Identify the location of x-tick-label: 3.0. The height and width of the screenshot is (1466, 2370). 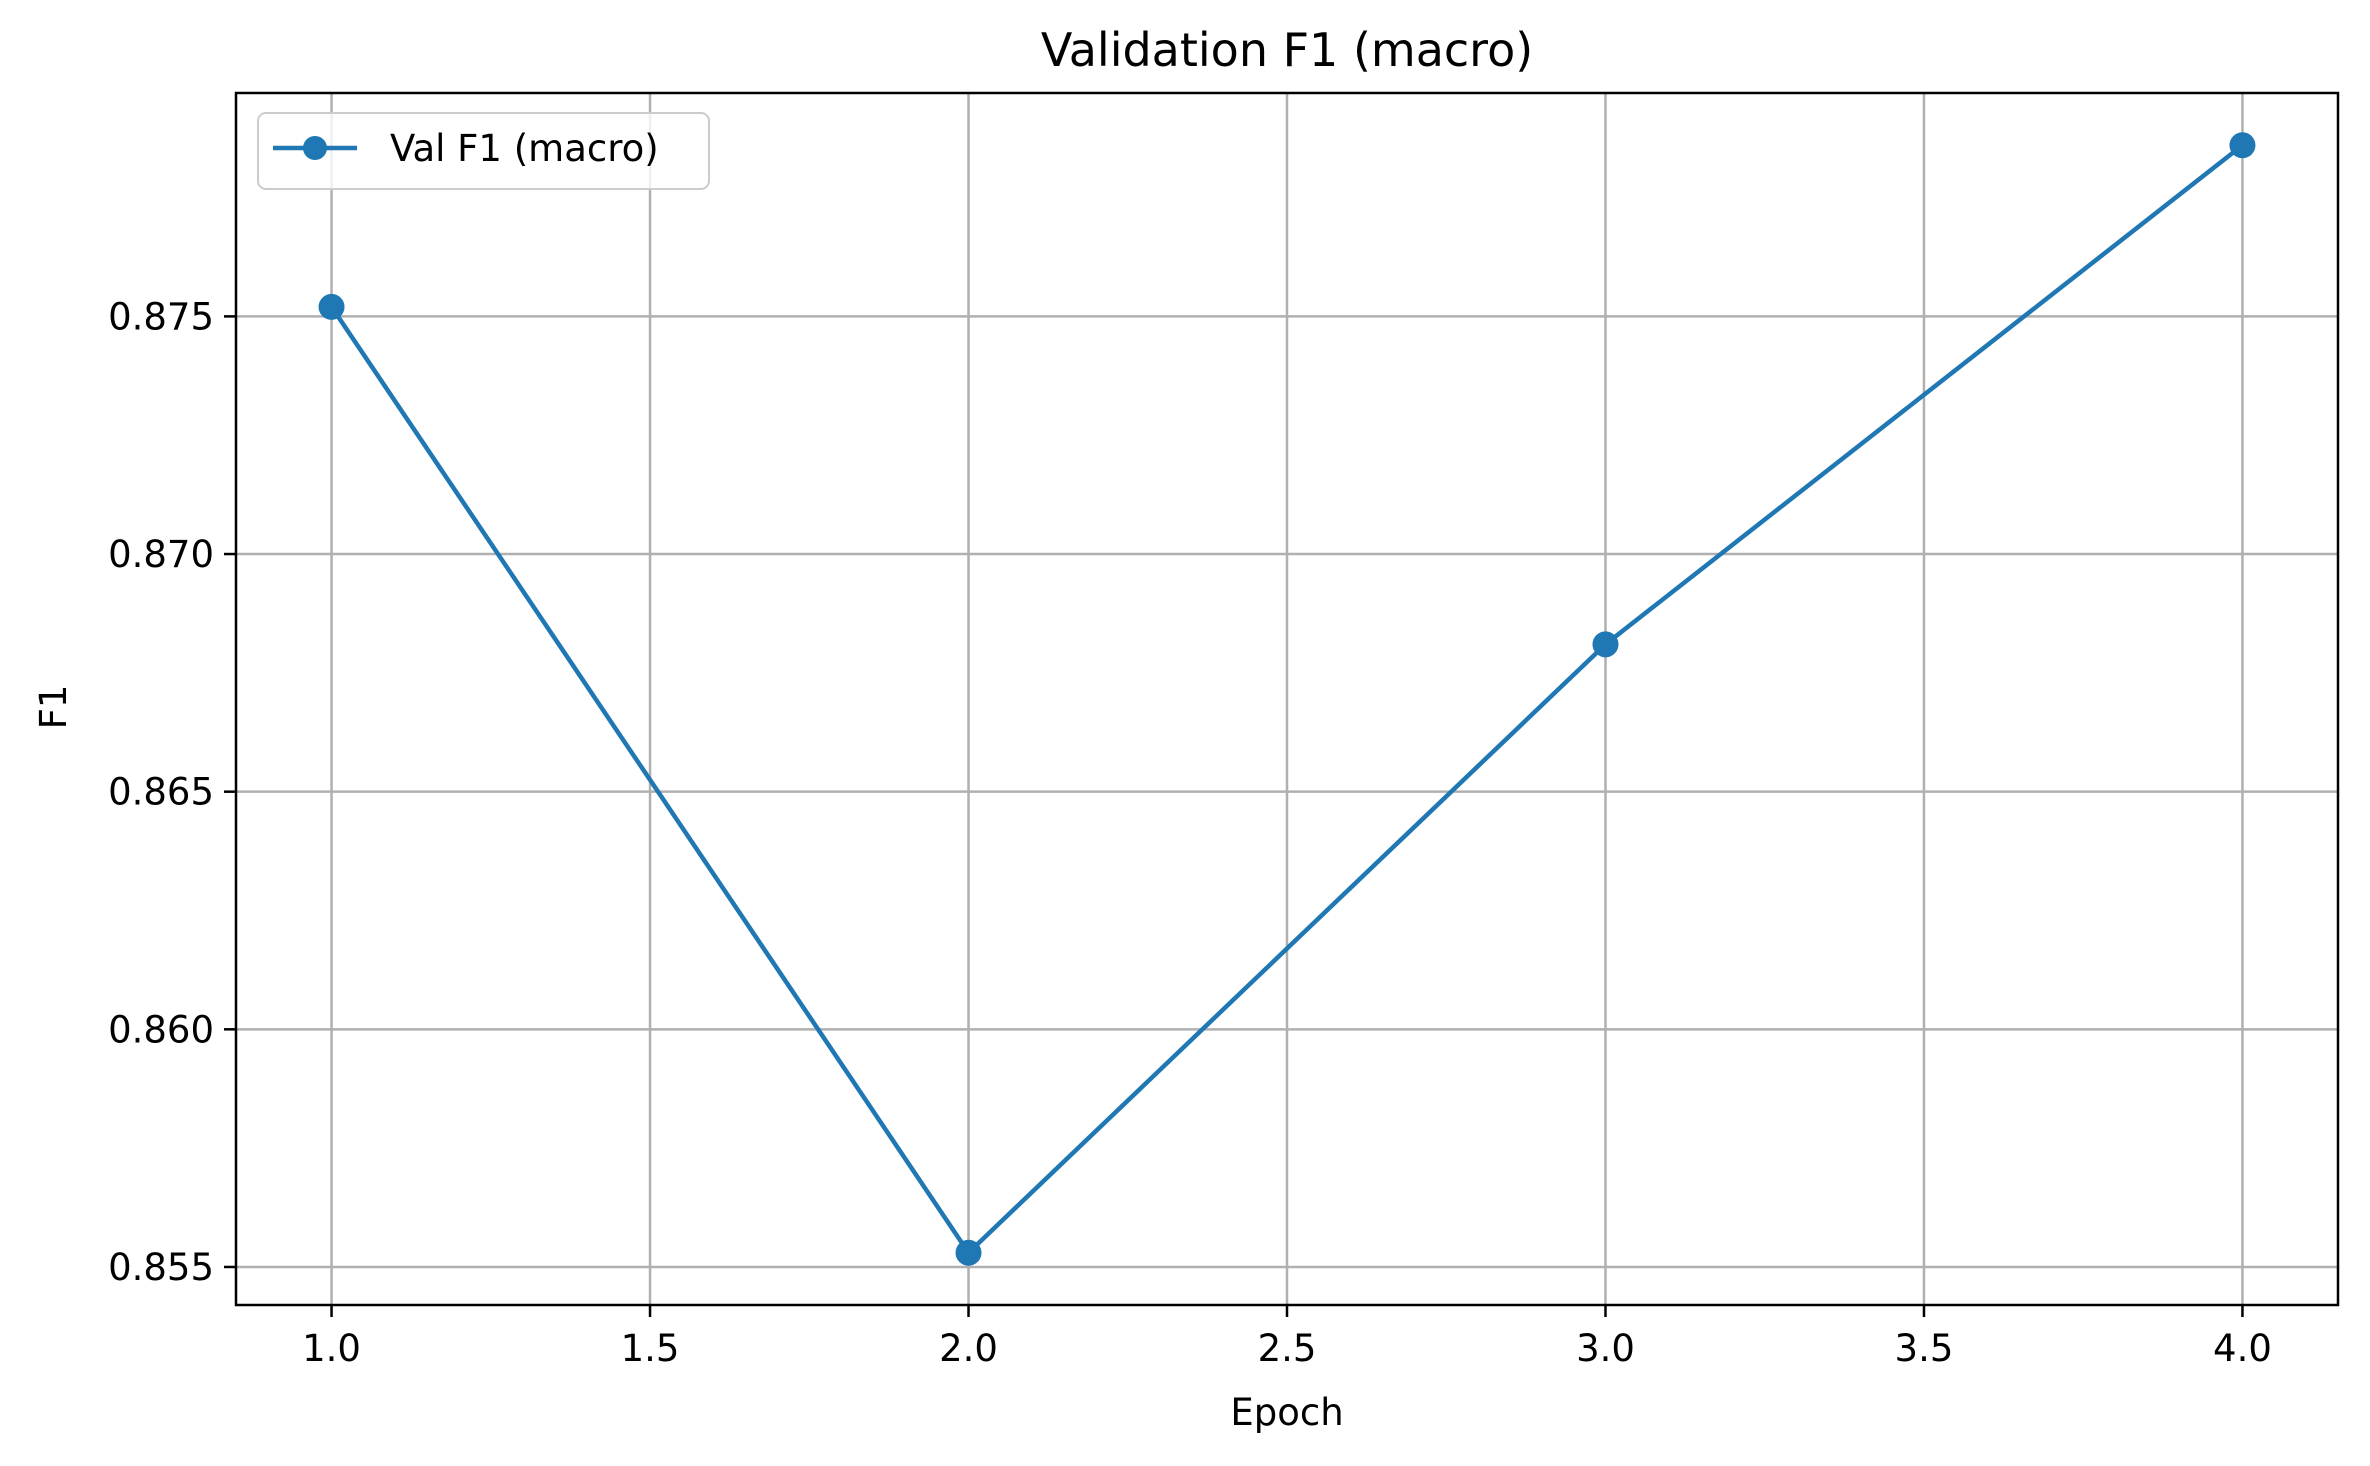
(1605, 1348).